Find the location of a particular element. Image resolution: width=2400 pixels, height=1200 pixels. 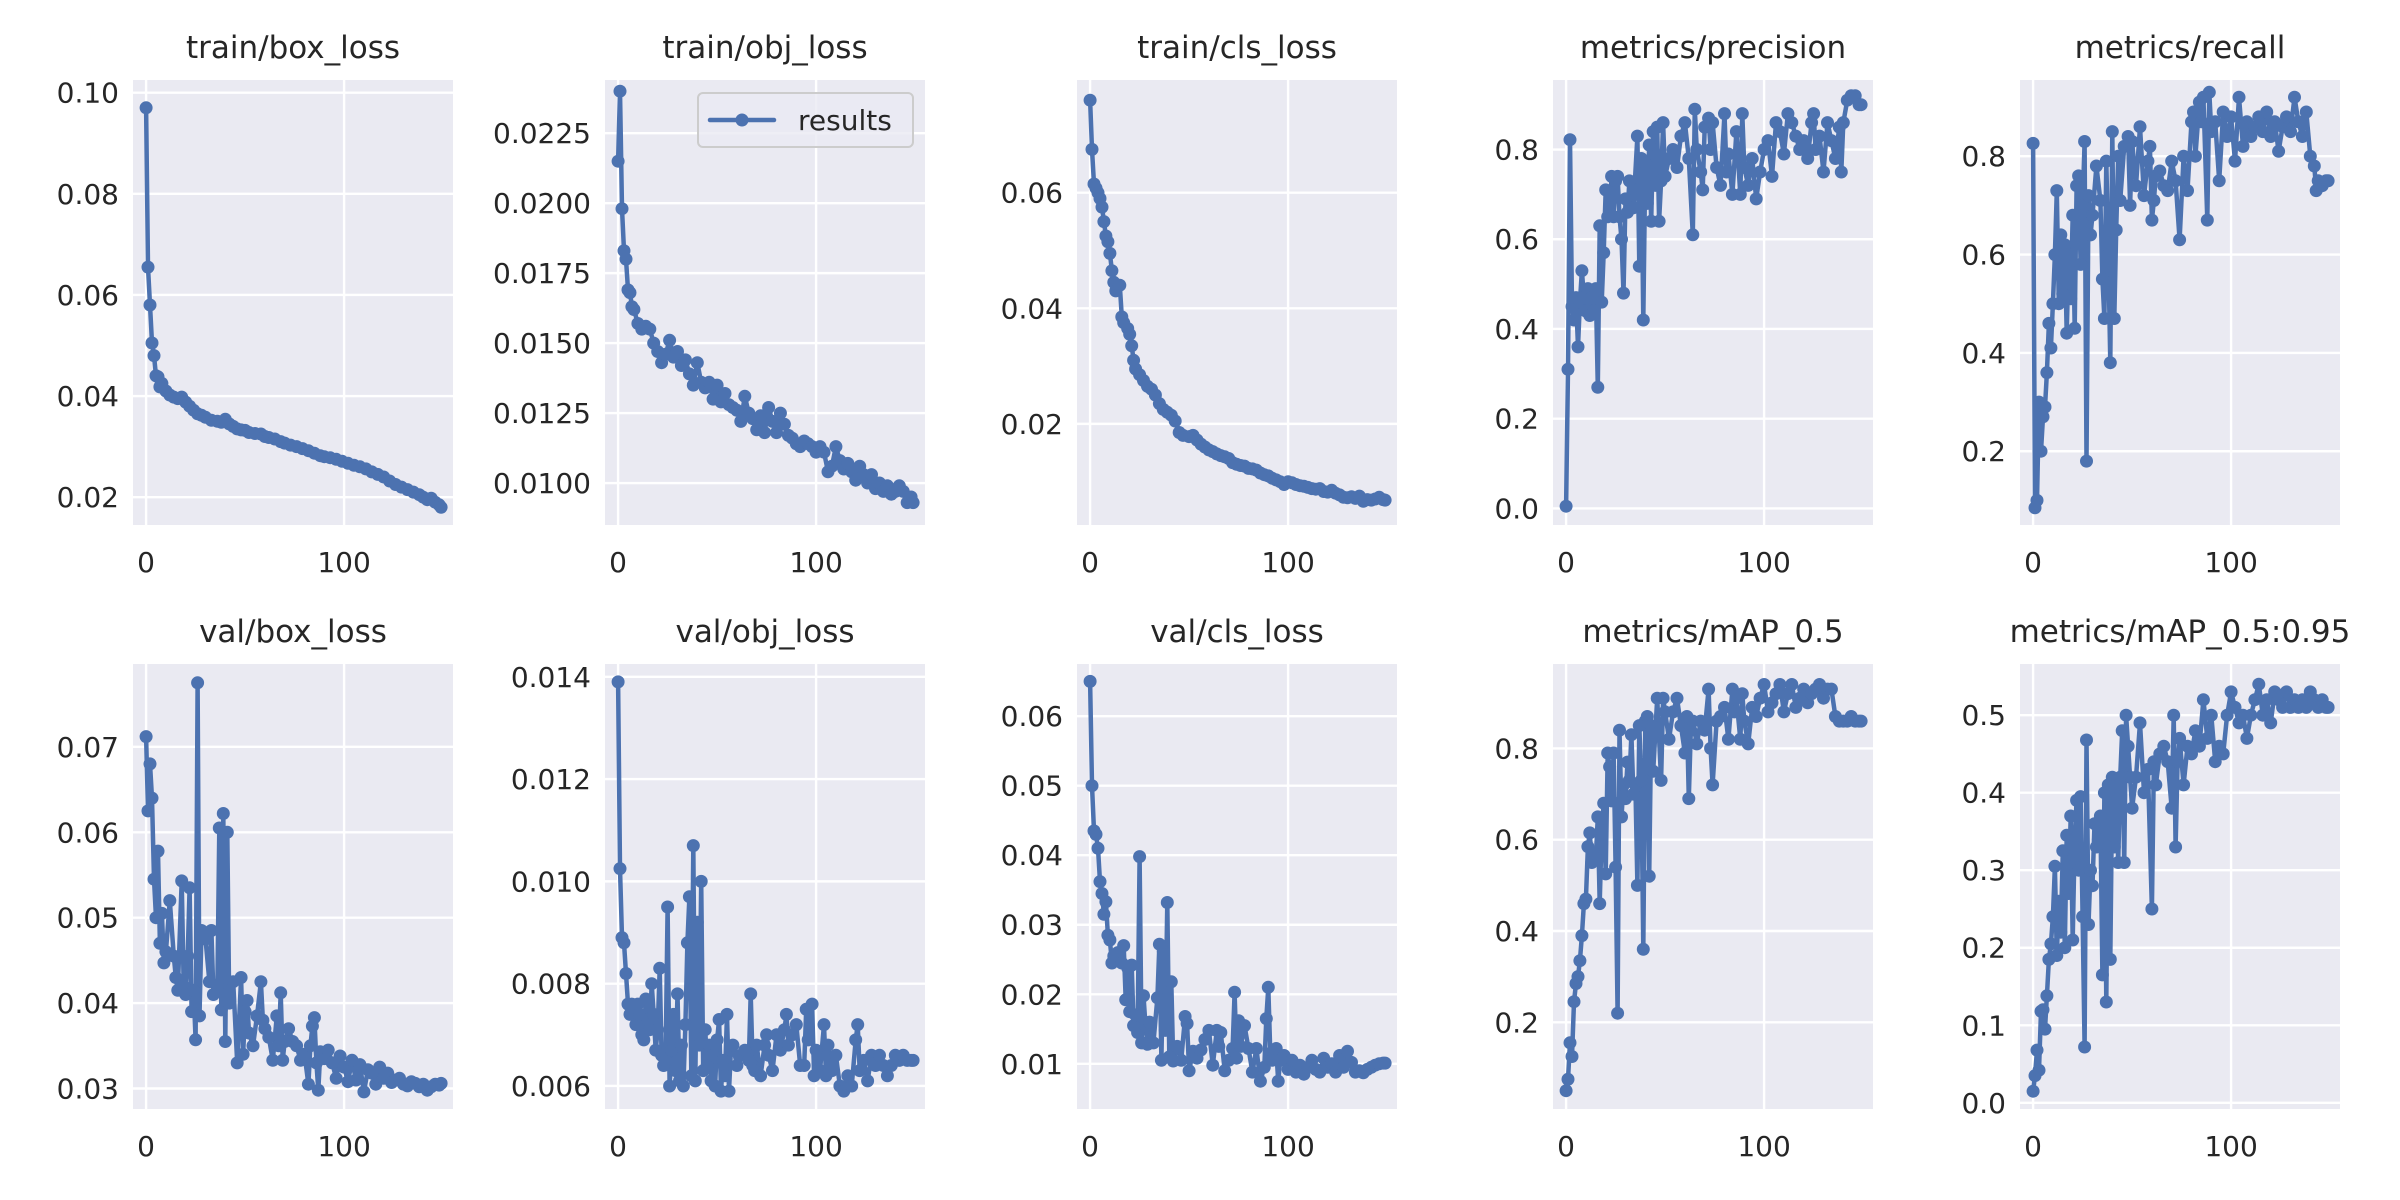

subplot-title: metrics/recall is located at coordinates (2180, 48).